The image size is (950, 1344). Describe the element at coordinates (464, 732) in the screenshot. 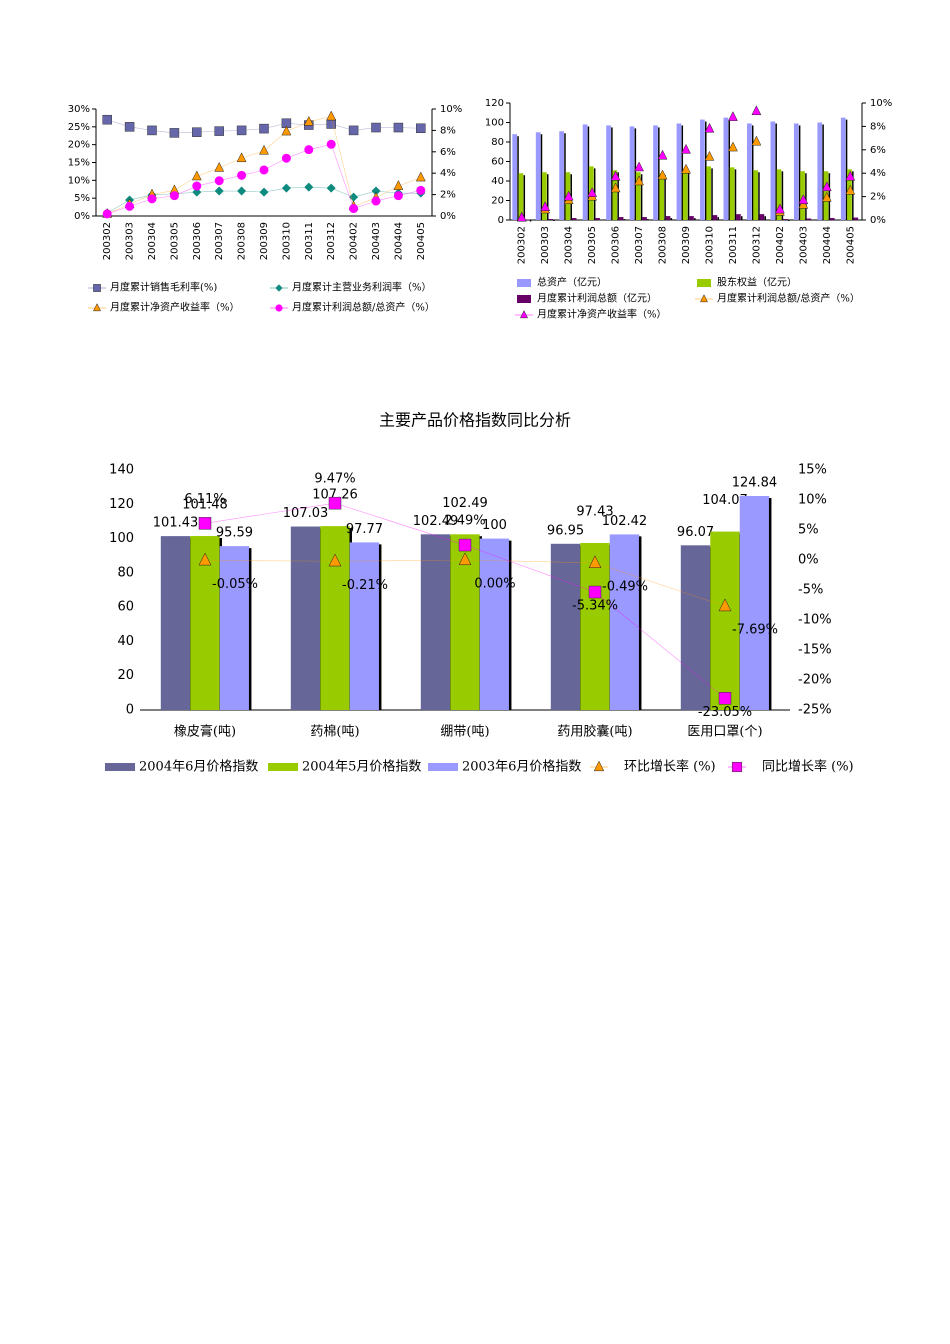

I see `x-tick-label: 绷带(吨)` at that location.